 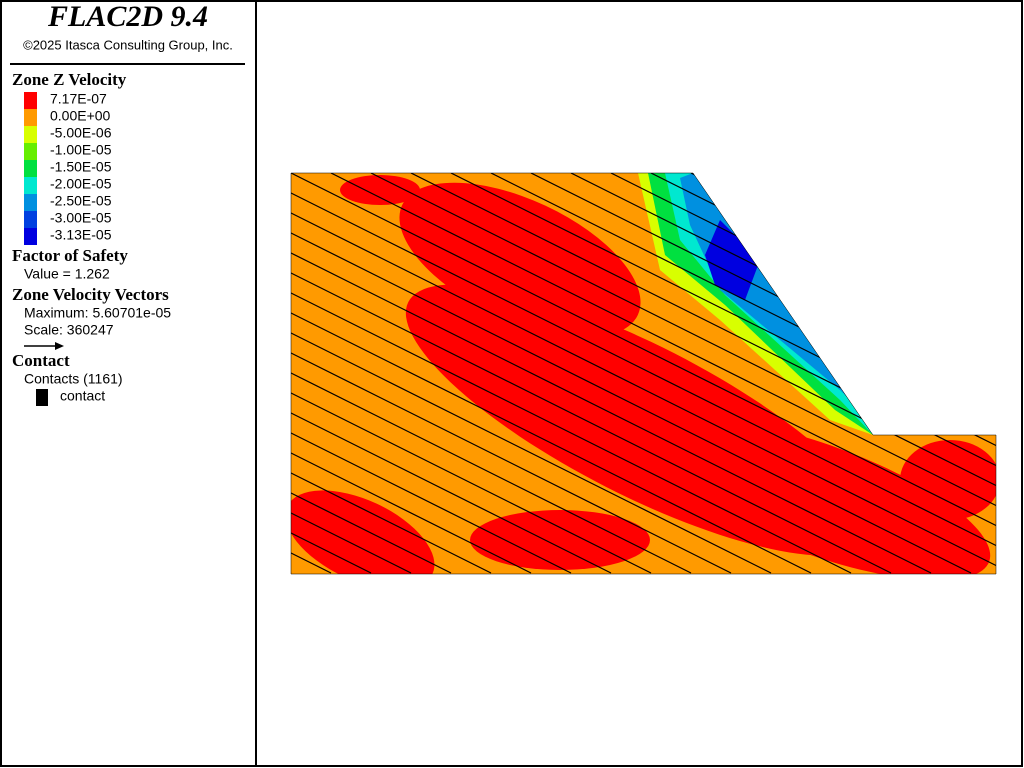 I want to click on contact-label: contact, so click(x=82, y=396).